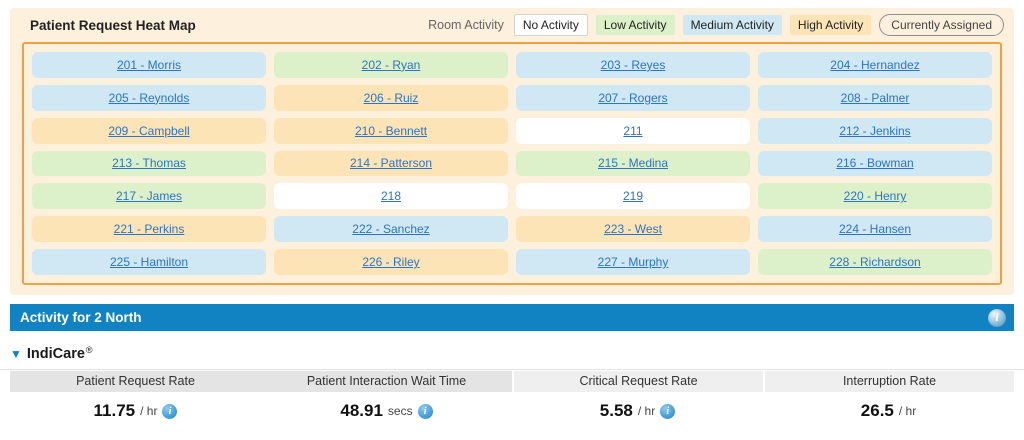  Describe the element at coordinates (616, 410) in the screenshot. I see `metric-value: 5.58` at that location.